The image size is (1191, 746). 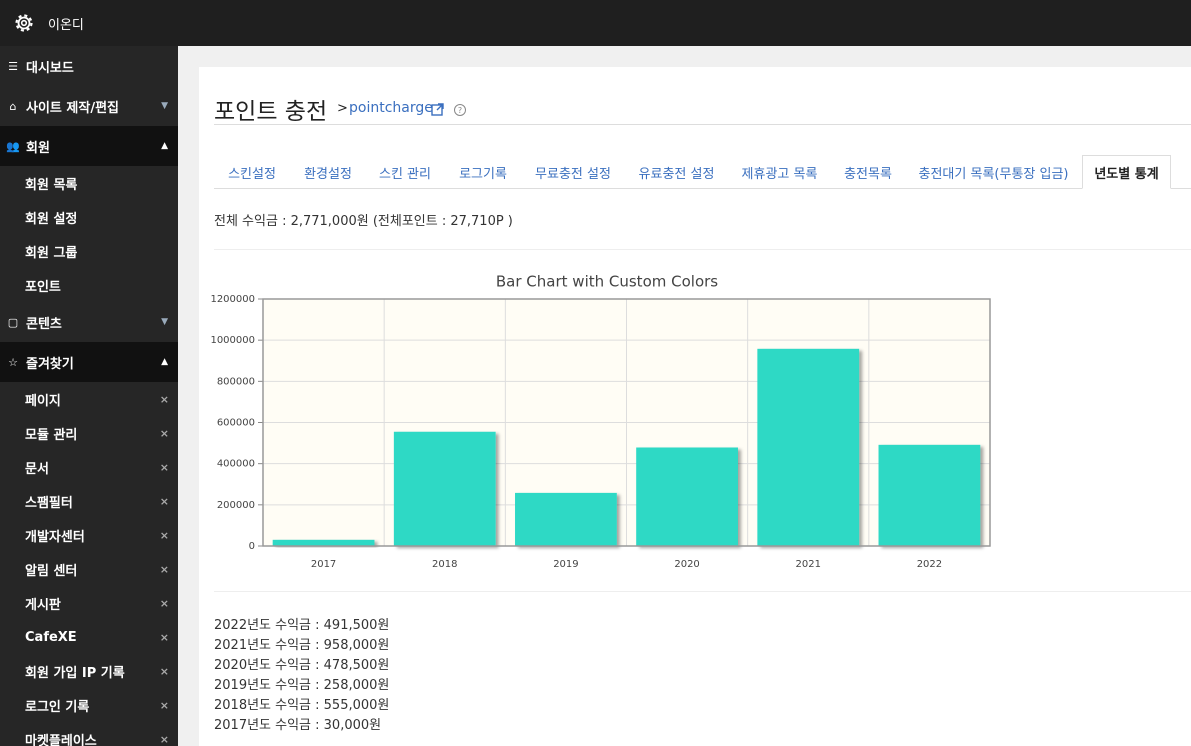 I want to click on nav-item: 회원 가입 IP 기록 ×, so click(x=89, y=671).